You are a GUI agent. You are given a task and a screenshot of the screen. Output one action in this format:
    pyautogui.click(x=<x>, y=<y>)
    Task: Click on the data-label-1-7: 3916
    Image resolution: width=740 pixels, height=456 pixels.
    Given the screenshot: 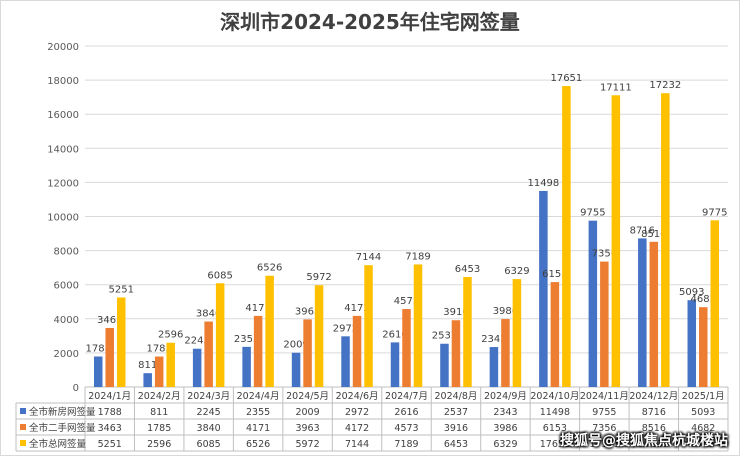 What is the action you would take?
    pyautogui.click(x=455, y=312)
    